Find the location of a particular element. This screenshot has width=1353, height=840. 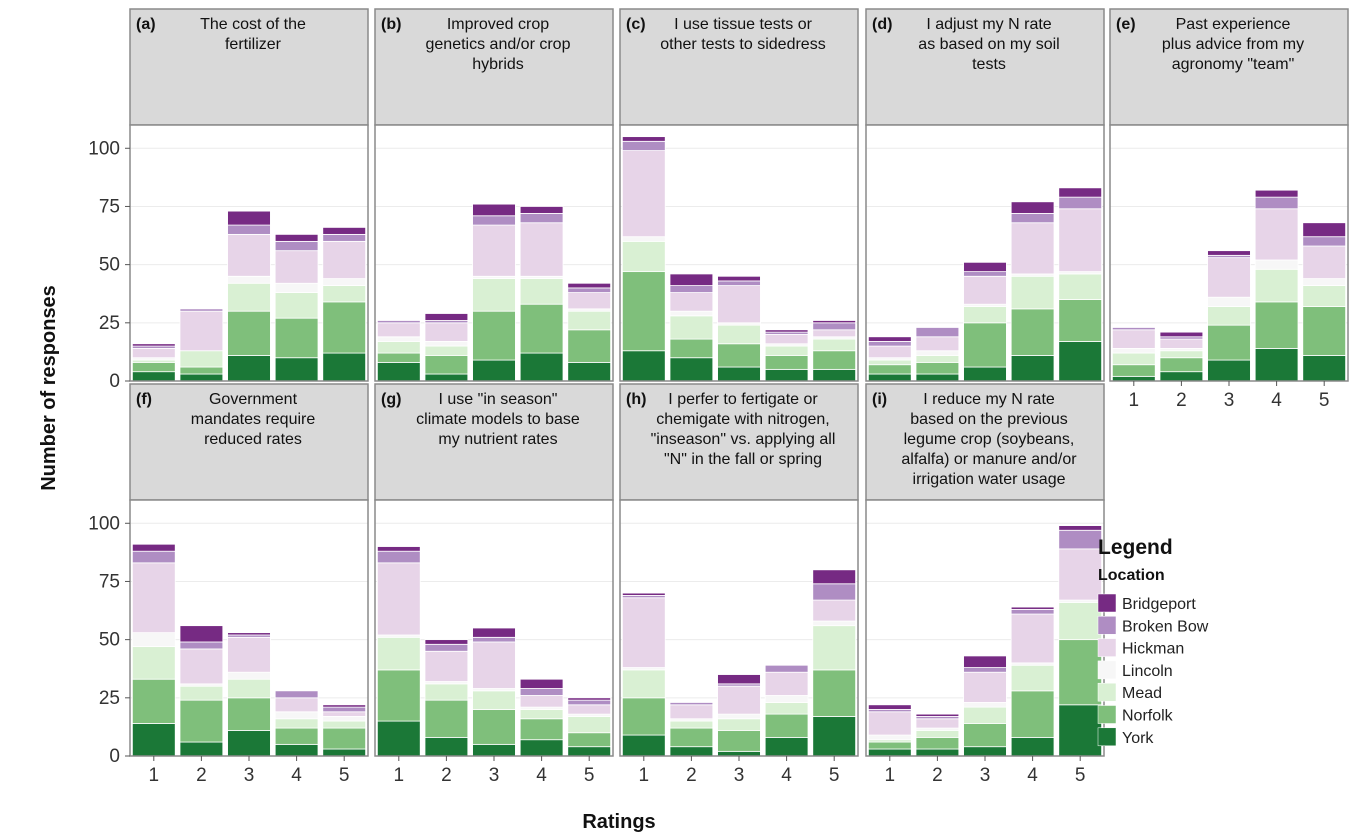

y-tick-label: 50 is located at coordinates (109, 265).